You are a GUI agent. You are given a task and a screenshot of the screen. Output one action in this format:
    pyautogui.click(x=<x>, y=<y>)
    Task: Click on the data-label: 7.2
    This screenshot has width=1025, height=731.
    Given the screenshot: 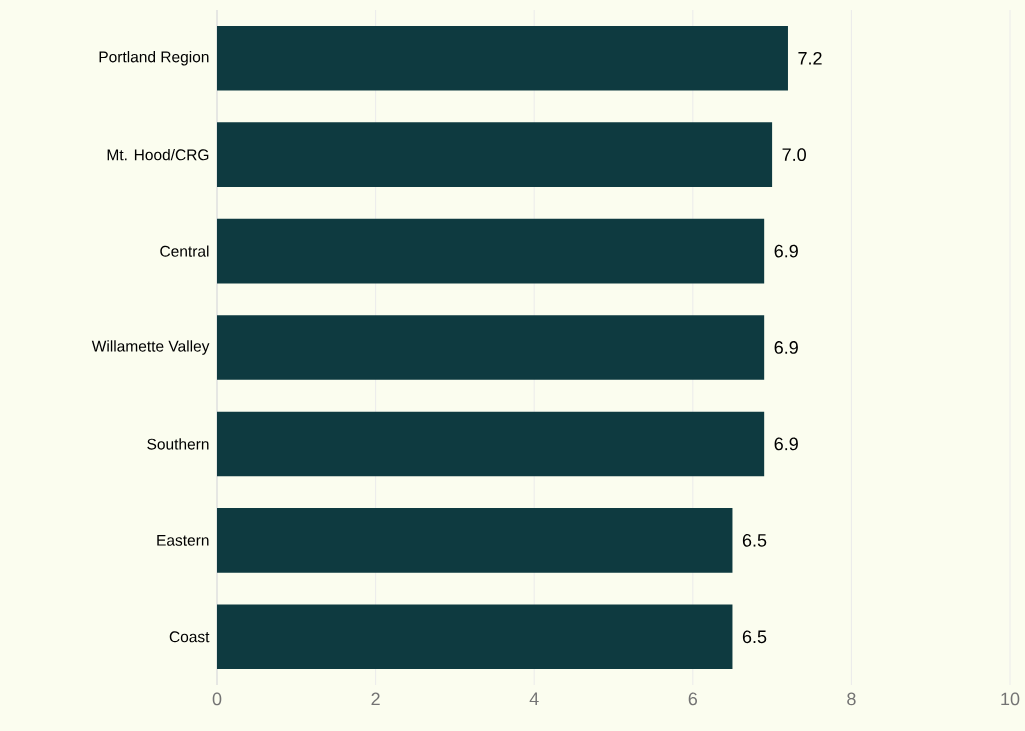 What is the action you would take?
    pyautogui.click(x=810, y=58)
    